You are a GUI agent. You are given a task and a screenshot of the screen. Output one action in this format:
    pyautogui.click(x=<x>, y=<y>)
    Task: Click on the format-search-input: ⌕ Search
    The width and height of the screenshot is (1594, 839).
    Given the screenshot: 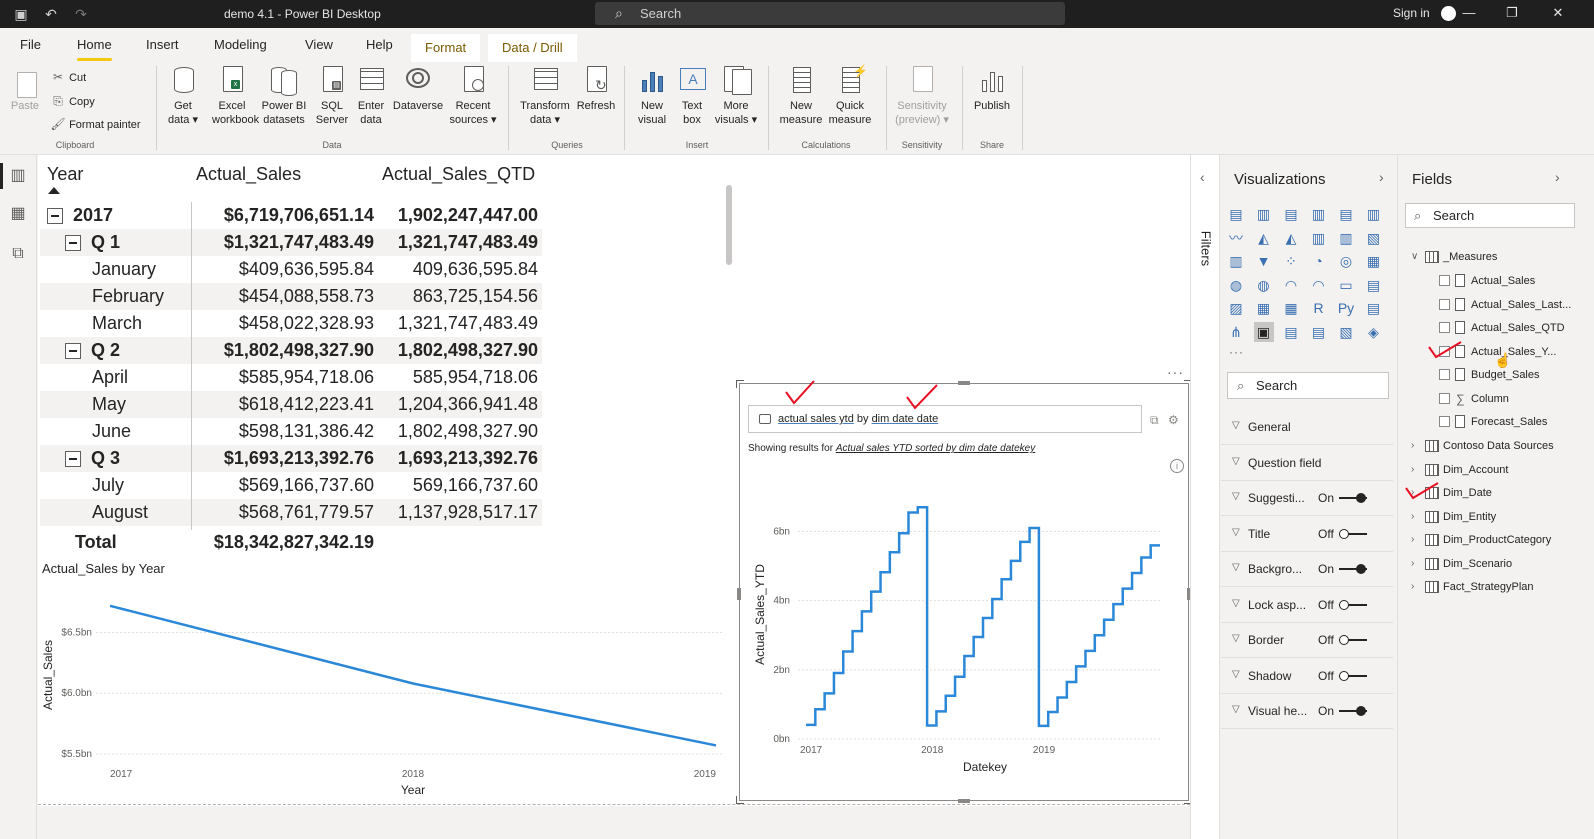 What is the action you would take?
    pyautogui.click(x=1308, y=385)
    